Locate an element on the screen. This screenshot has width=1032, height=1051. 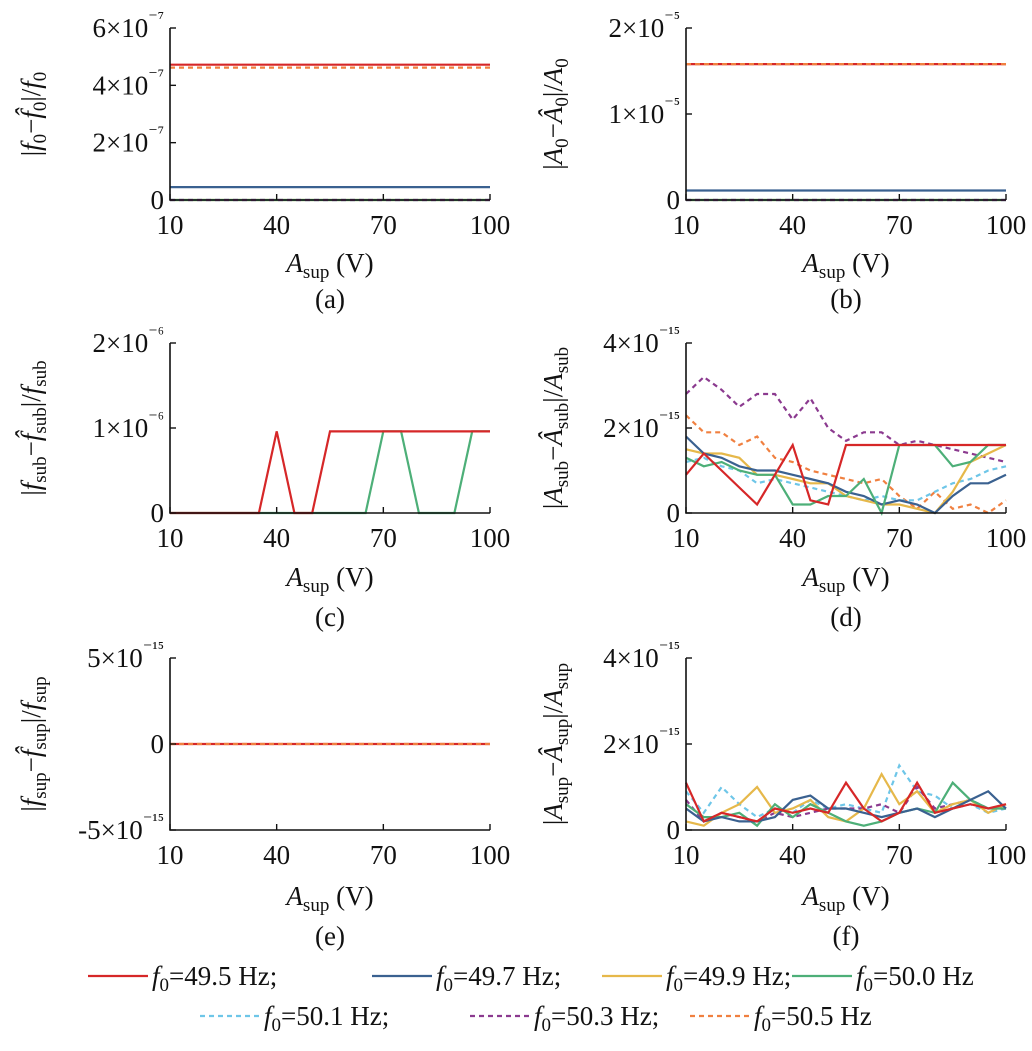
y-axis-label: |Asub−Âsub|/Asub is located at coordinates (555, 428).